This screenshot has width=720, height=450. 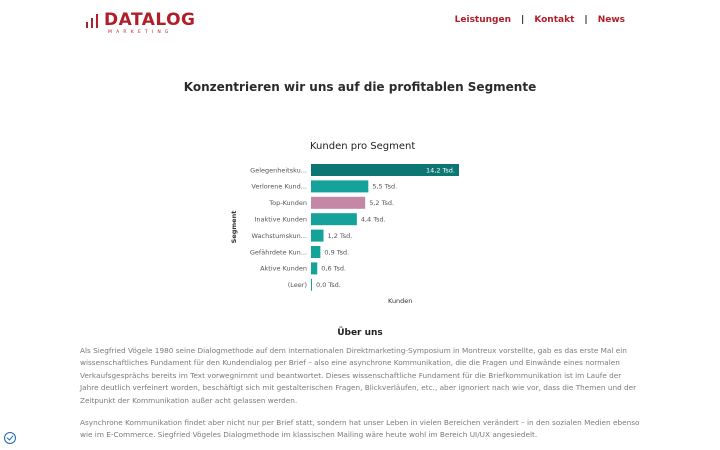 I want to click on shield-check-icon, so click(x=10, y=438).